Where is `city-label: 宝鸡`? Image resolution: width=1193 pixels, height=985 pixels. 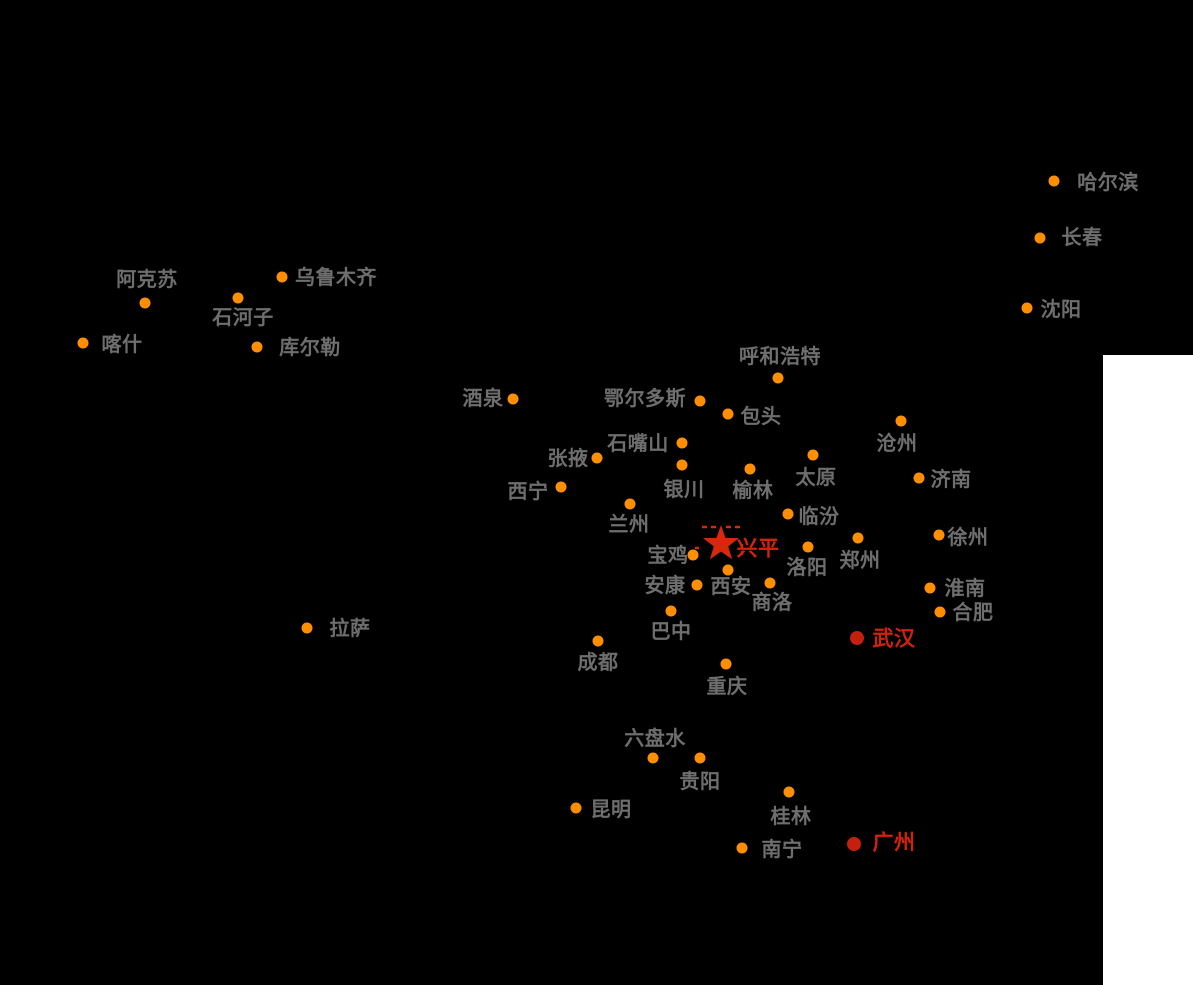
city-label: 宝鸡 is located at coordinates (668, 555).